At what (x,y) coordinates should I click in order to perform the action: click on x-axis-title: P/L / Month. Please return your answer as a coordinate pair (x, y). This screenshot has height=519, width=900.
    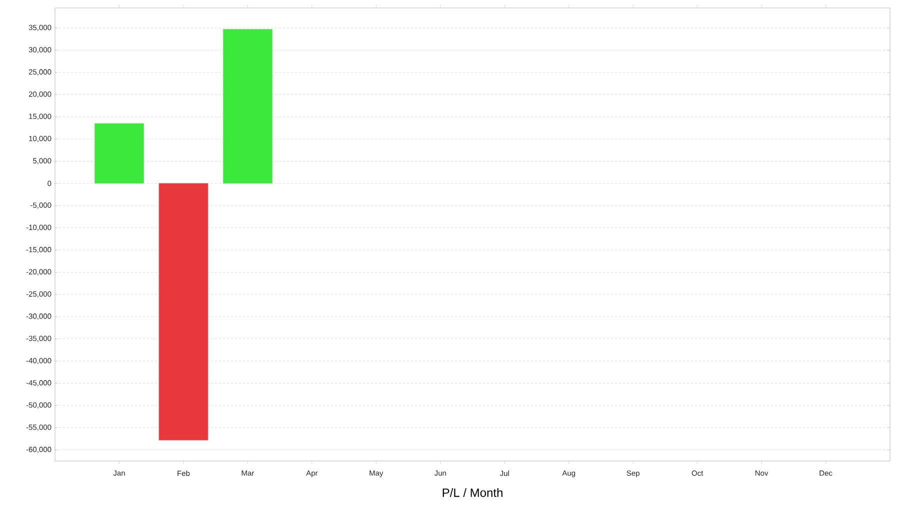
    Looking at the image, I should click on (472, 492).